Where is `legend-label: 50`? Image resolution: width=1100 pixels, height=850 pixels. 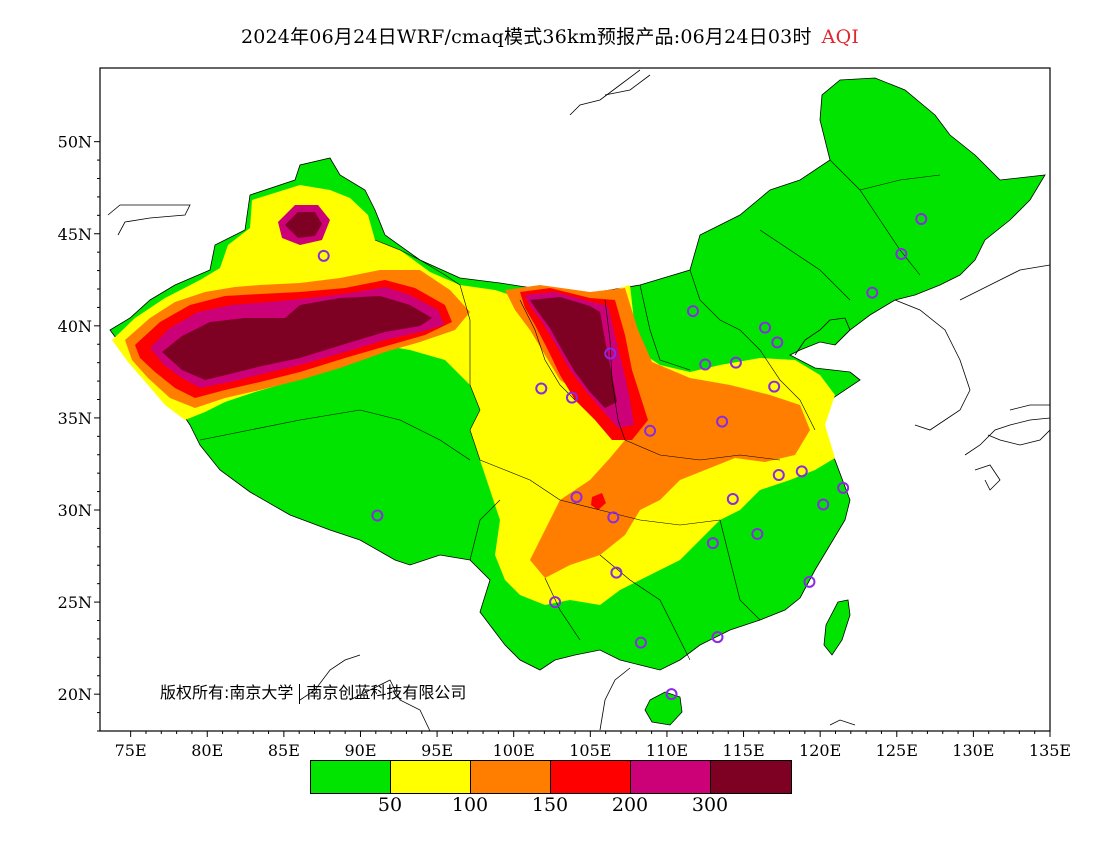
legend-label: 50 is located at coordinates (390, 805).